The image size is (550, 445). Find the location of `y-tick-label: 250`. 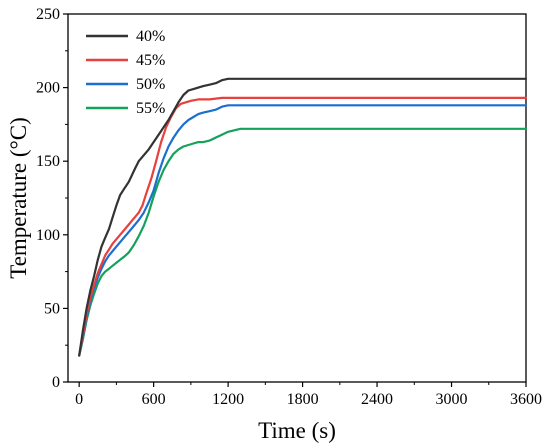

y-tick-label: 250 is located at coordinates (48, 14).